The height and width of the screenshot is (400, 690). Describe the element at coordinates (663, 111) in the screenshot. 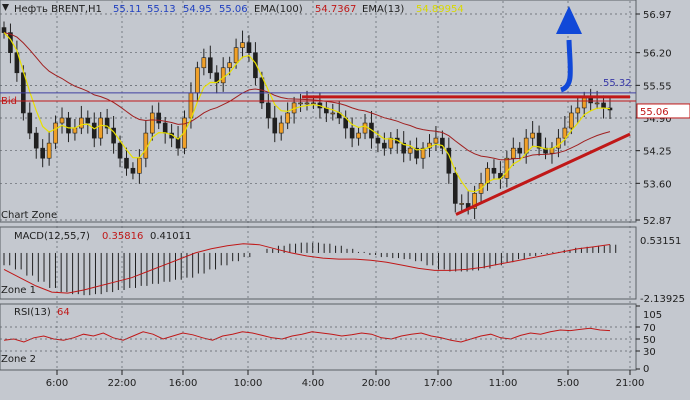

I see `bid-price-box` at that location.